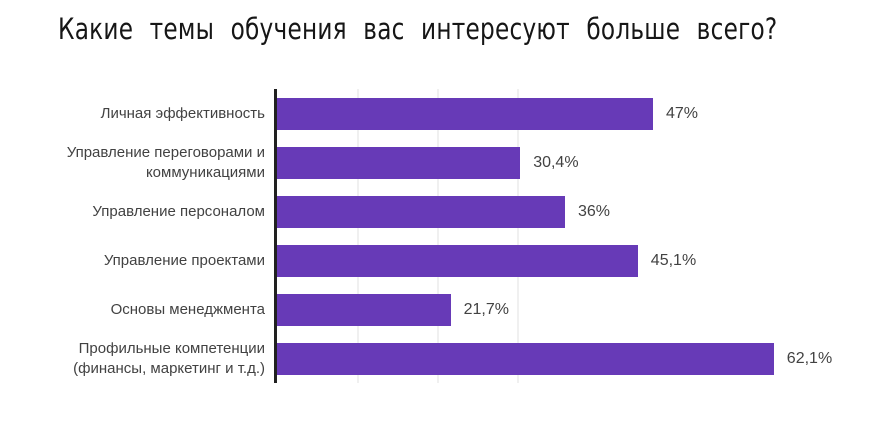 This screenshot has width=891, height=425. I want to click on category-label: Управление персоналом, so click(178, 211).